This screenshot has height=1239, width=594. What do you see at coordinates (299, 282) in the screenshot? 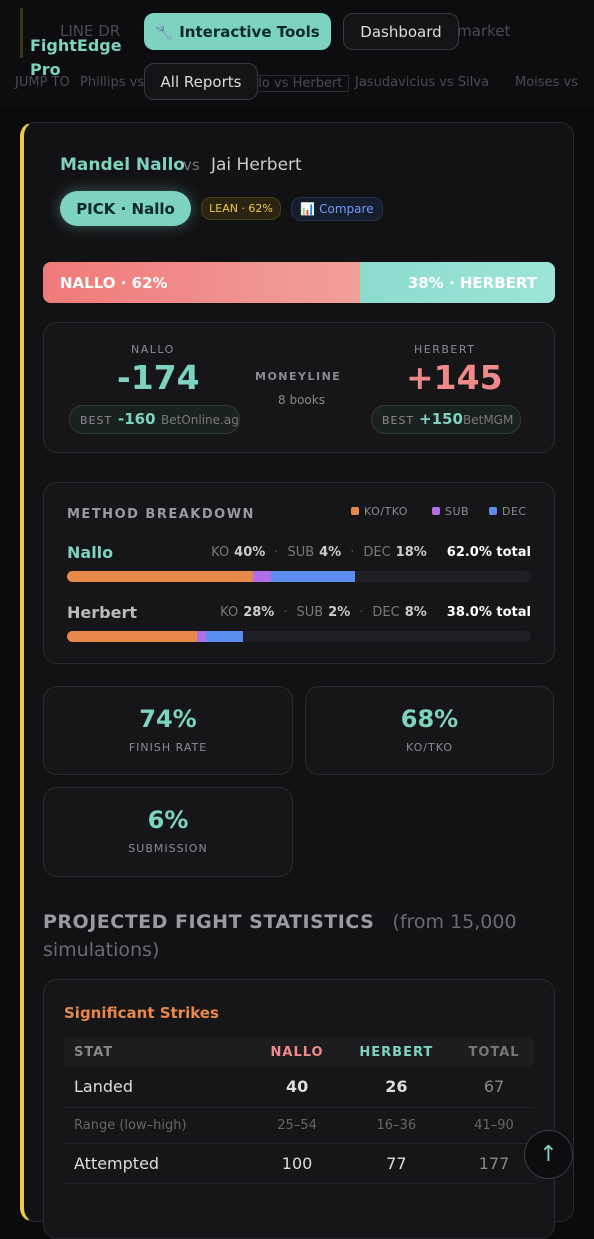
I see `split-bar: NALLO · 62% 38% · HERBERT` at bounding box center [299, 282].